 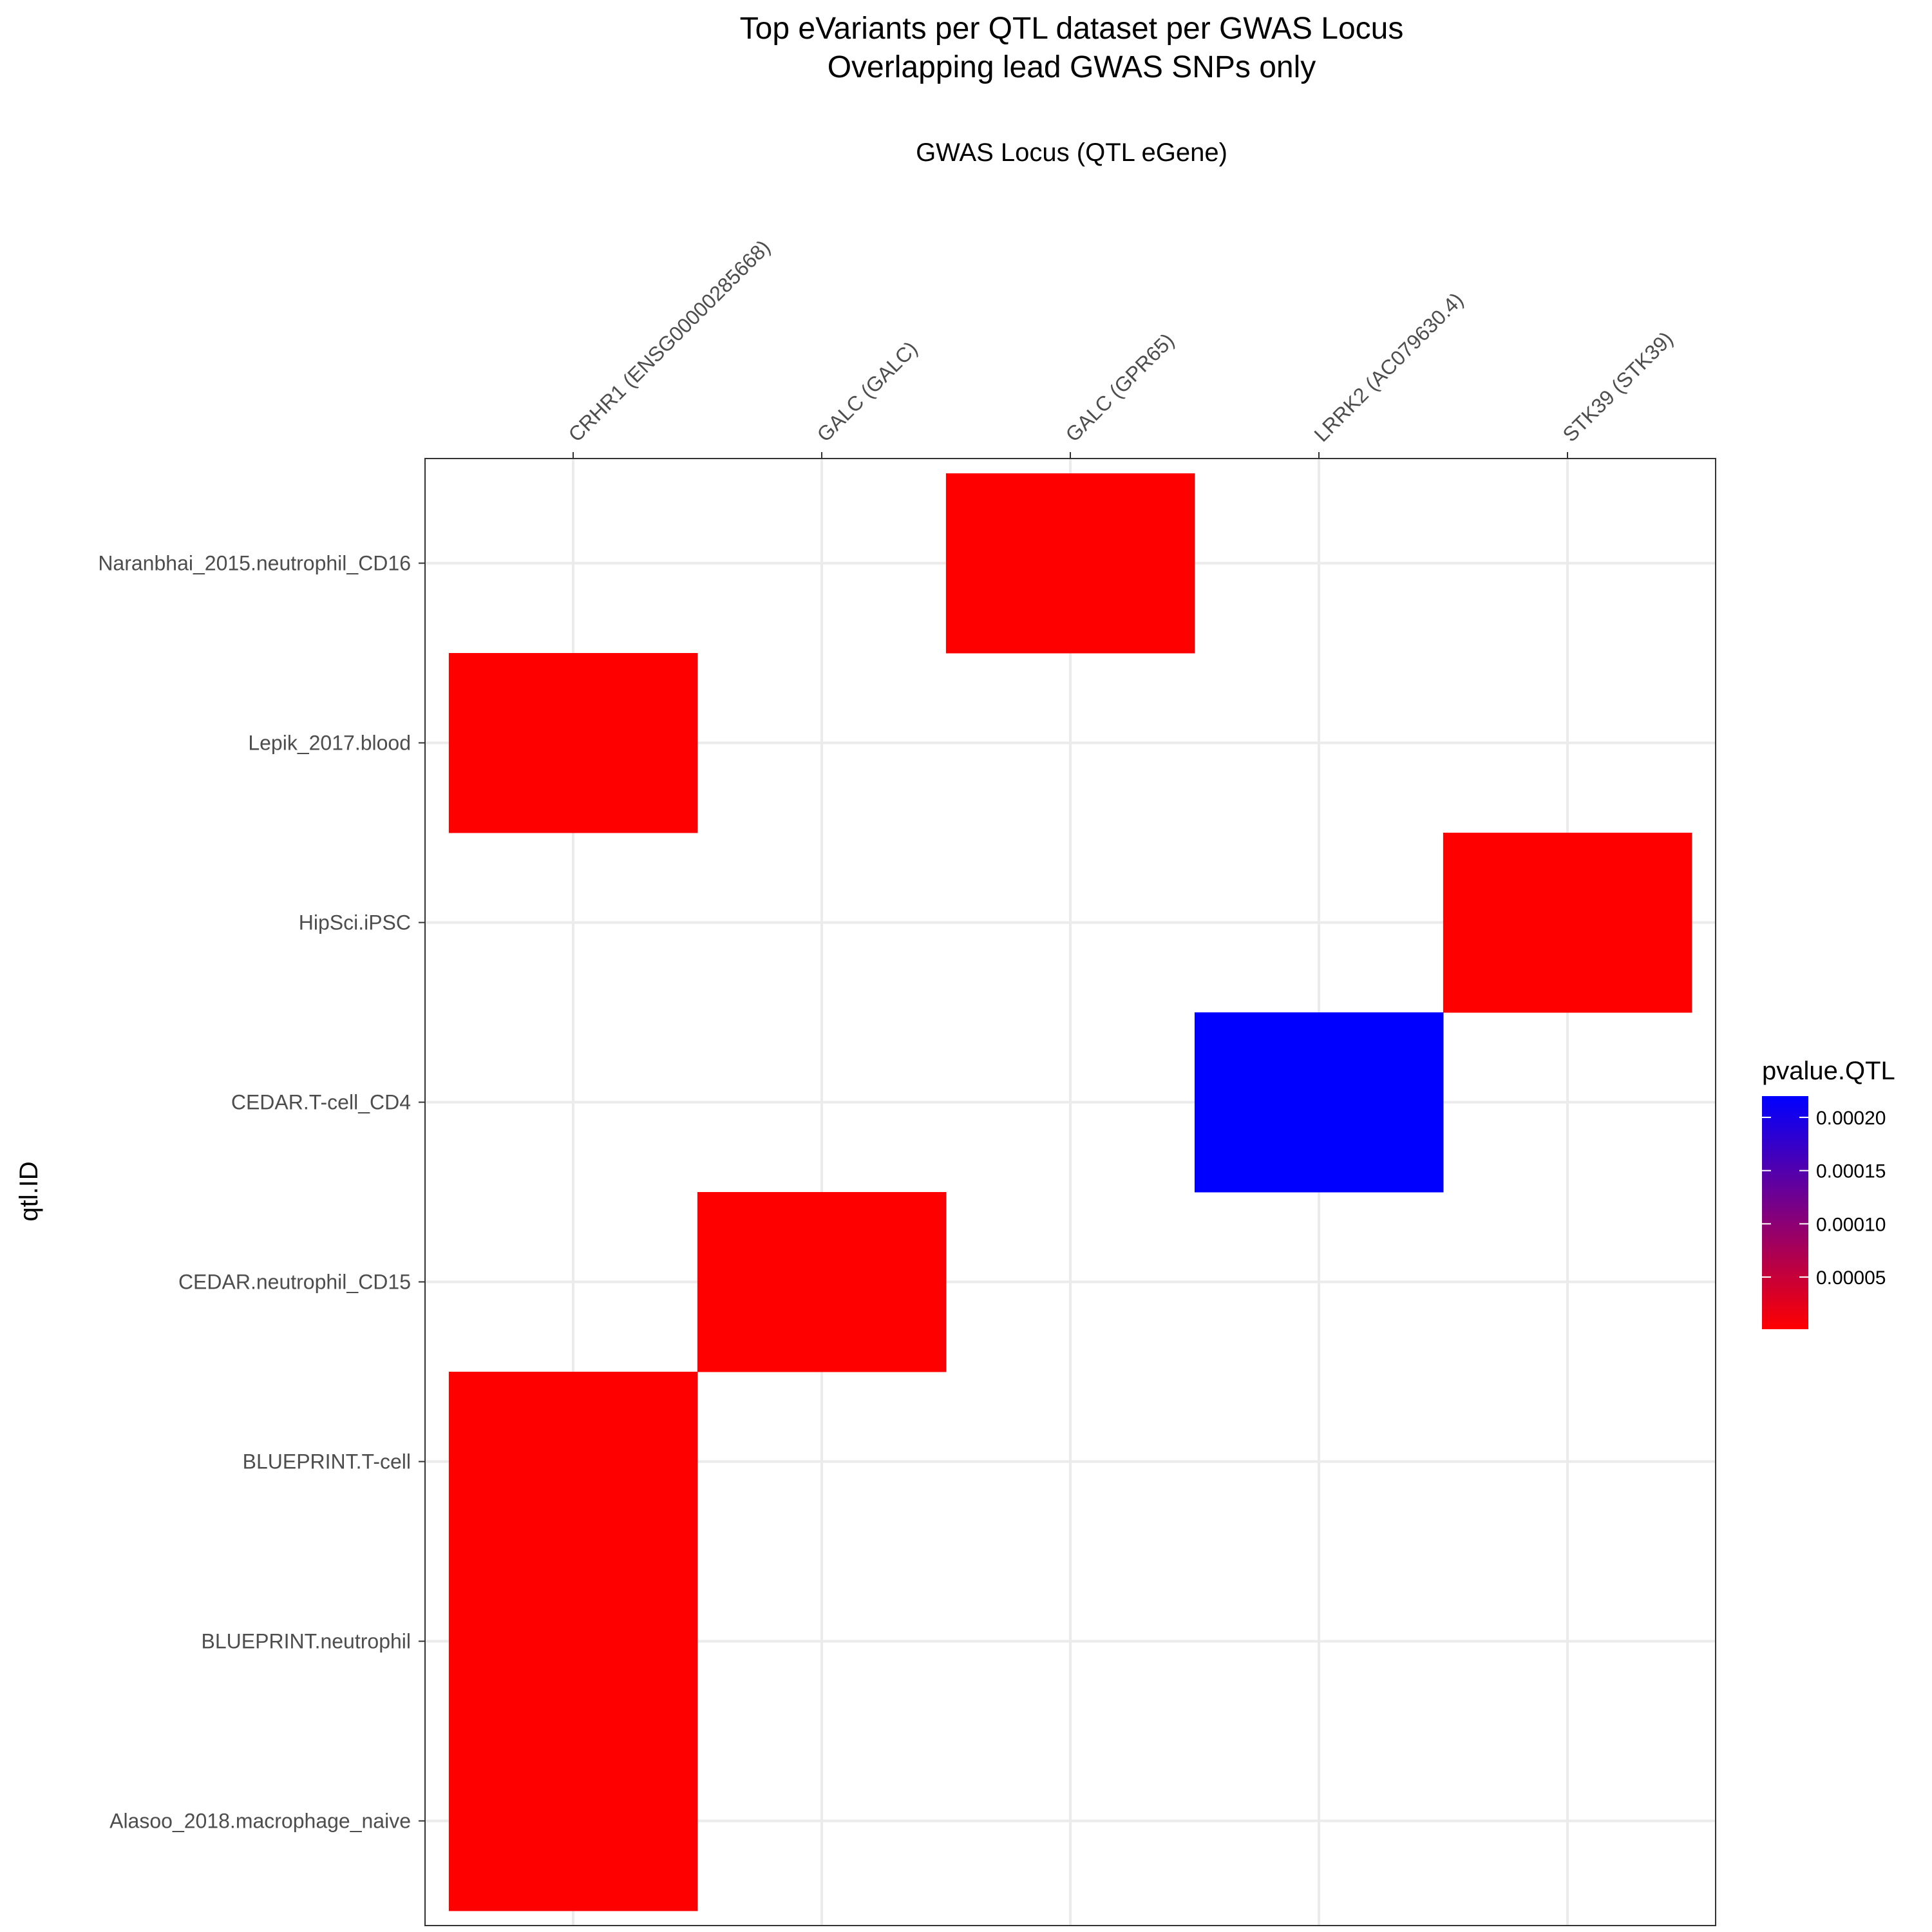 I want to click on y-tick-label: BLUEPRINT.neutrophil, so click(x=306, y=1642).